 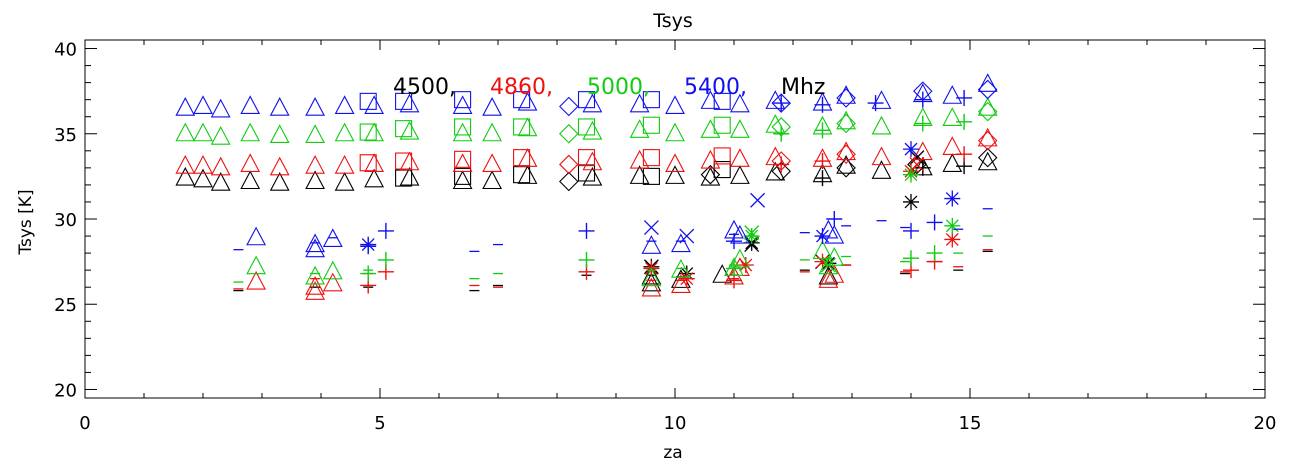 What do you see at coordinates (675, 423) in the screenshot?
I see `x-tick-label: 10` at bounding box center [675, 423].